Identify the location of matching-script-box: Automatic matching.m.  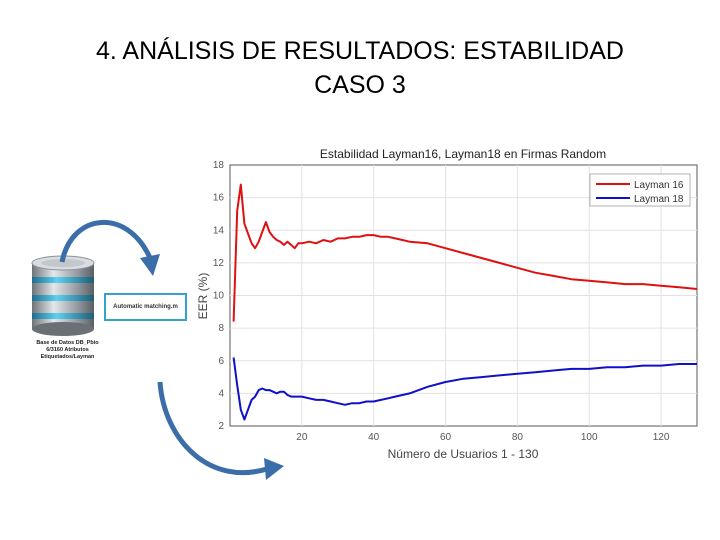
(145, 307).